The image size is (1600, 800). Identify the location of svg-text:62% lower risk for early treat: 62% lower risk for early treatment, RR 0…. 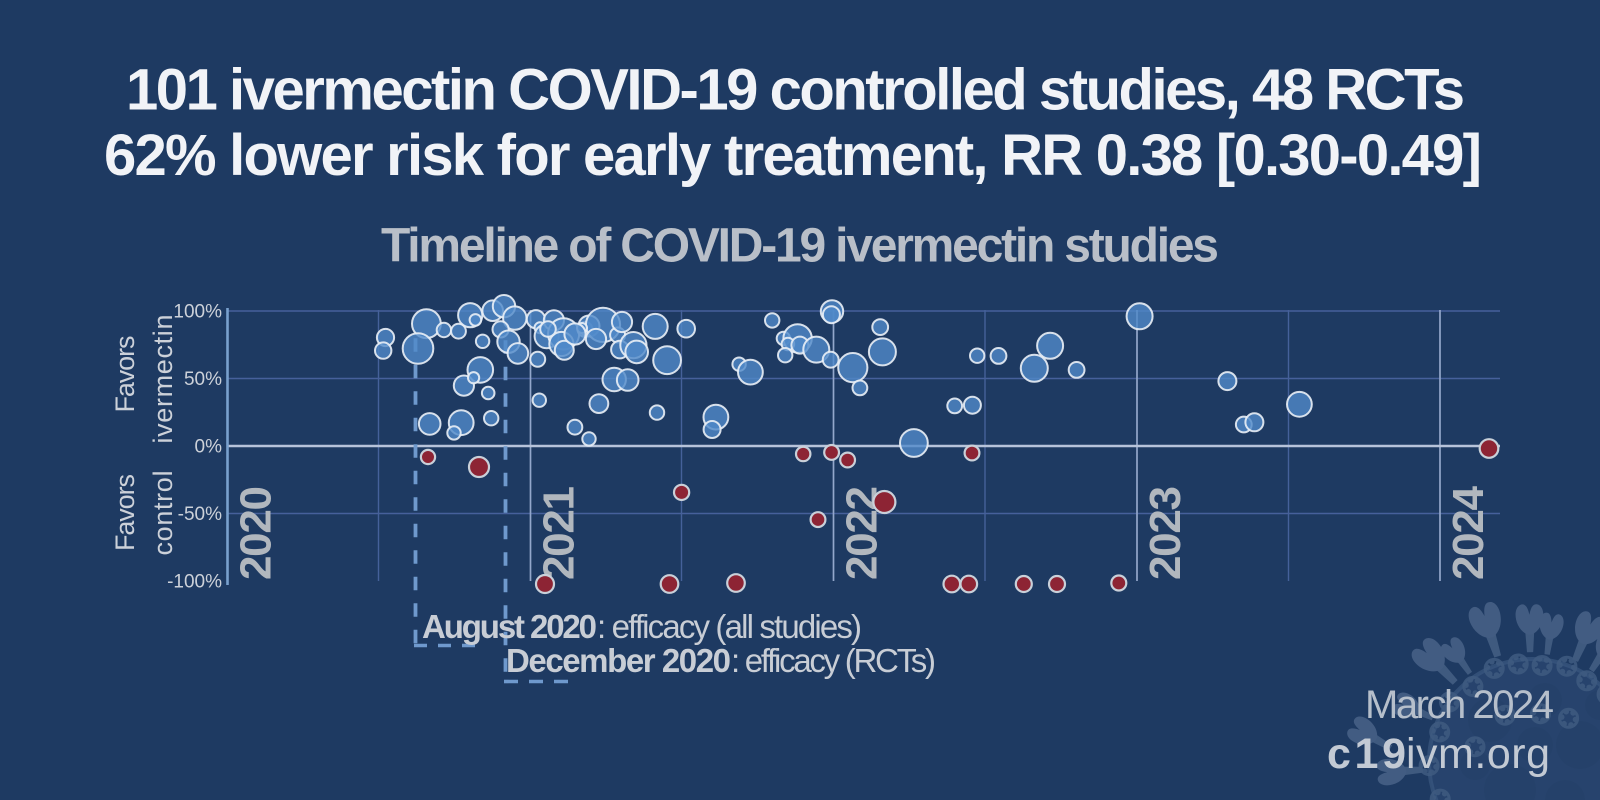
(793, 155).